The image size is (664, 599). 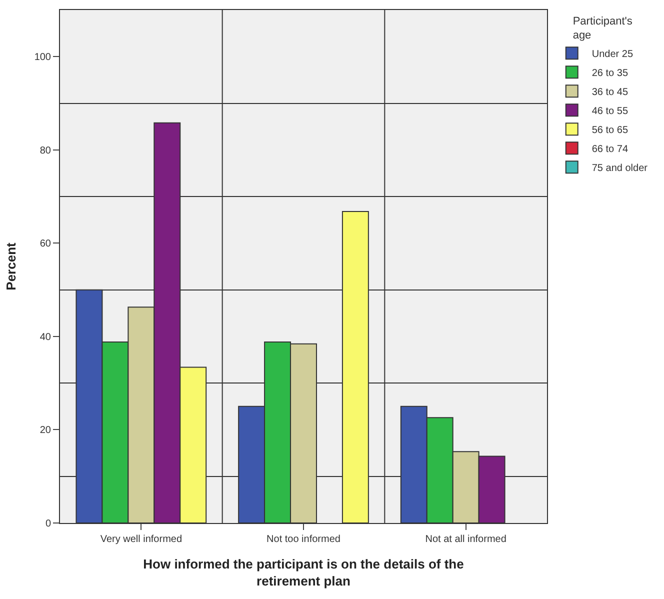 What do you see at coordinates (46, 150) in the screenshot?
I see `y-tick-label: 80` at bounding box center [46, 150].